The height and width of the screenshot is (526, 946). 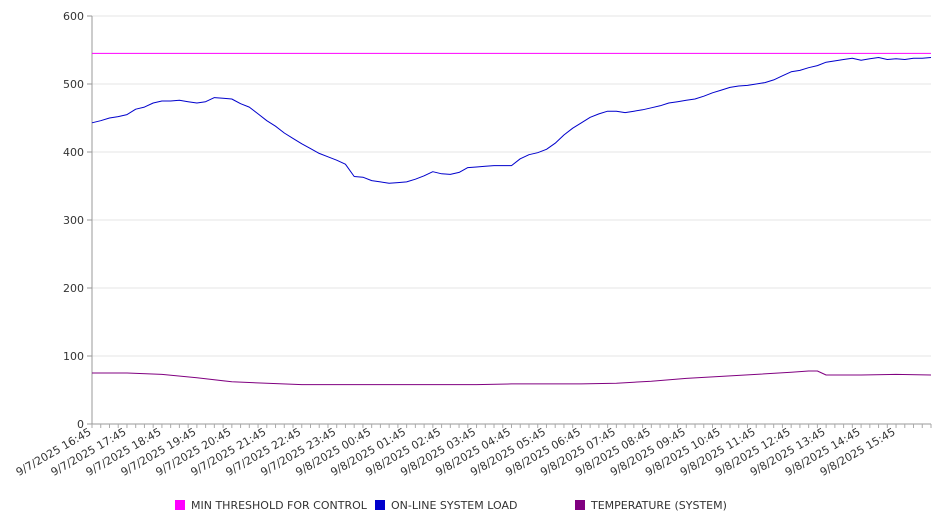 What do you see at coordinates (380, 505) in the screenshot?
I see `legend-swatch-system-load` at bounding box center [380, 505].